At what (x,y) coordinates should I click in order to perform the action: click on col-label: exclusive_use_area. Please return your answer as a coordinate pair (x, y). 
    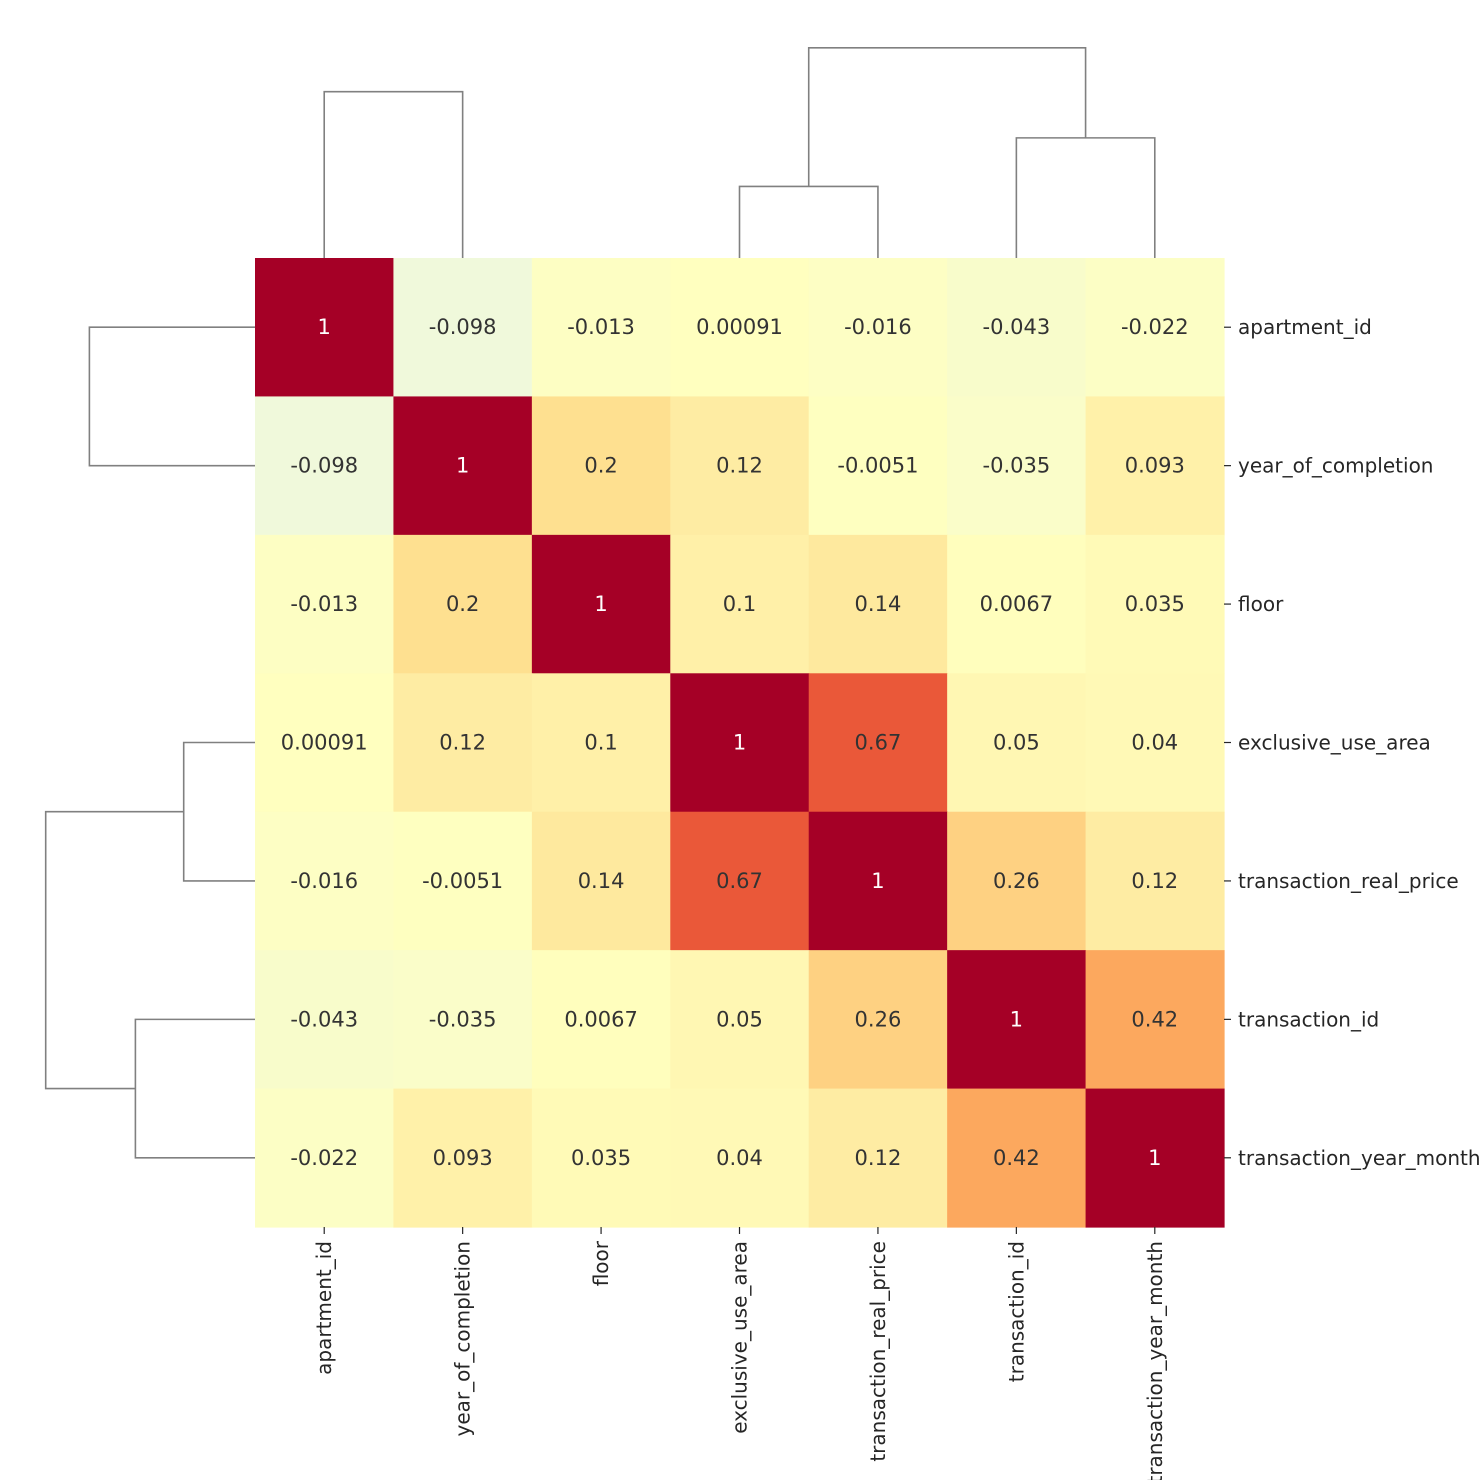
    Looking at the image, I should click on (740, 1337).